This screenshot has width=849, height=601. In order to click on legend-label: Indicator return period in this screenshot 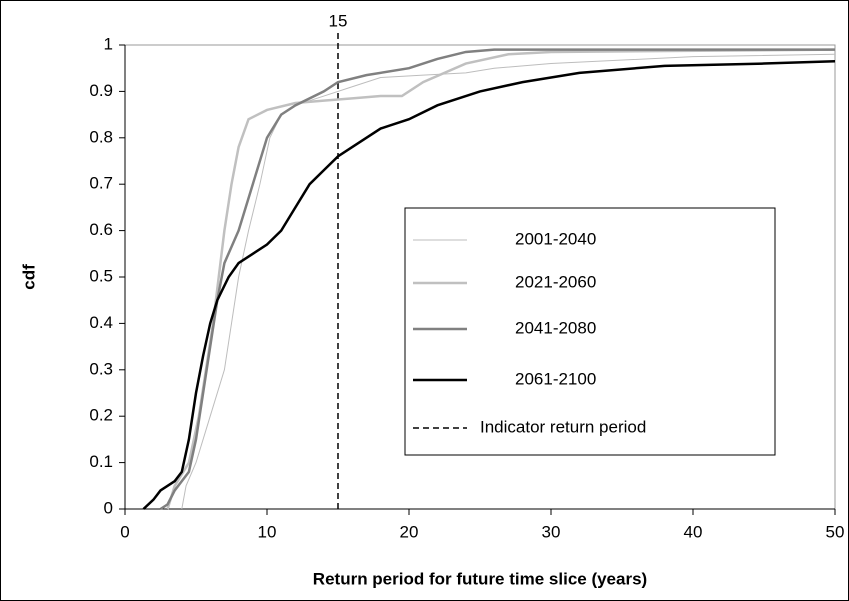, I will do `click(563, 426)`.